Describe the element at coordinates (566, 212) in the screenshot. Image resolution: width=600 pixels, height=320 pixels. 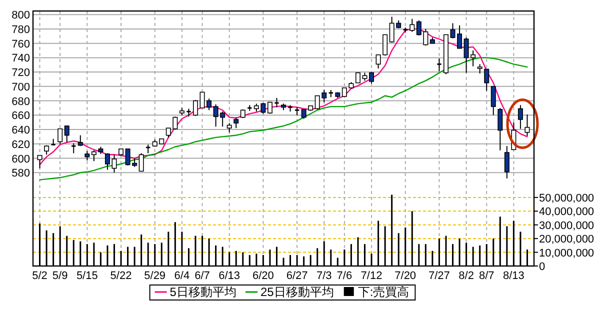
I see `y2-tick-label: 40,000,000` at that location.